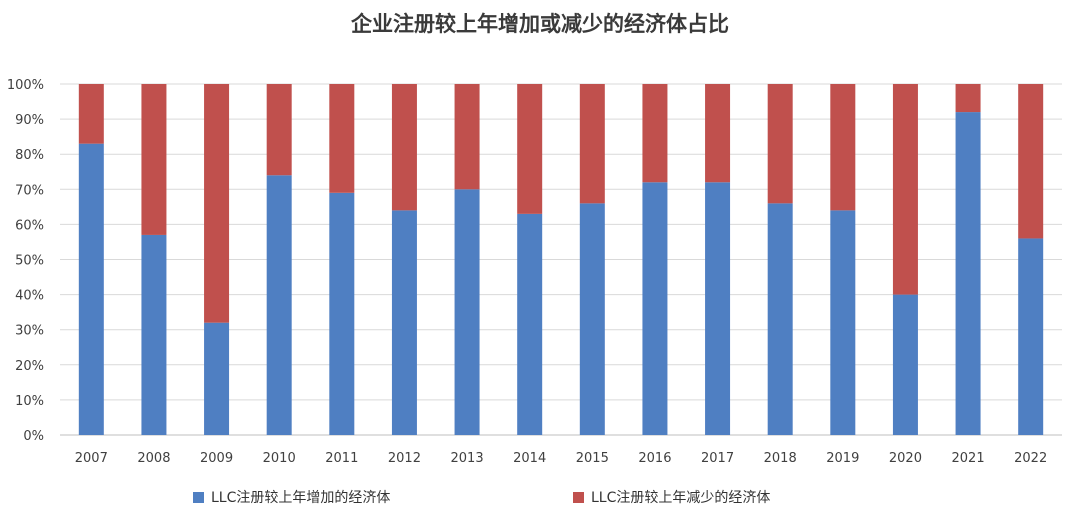 The height and width of the screenshot is (521, 1080). I want to click on legend-label-increase: LLC注册较上年增加的经济体, so click(301, 498).